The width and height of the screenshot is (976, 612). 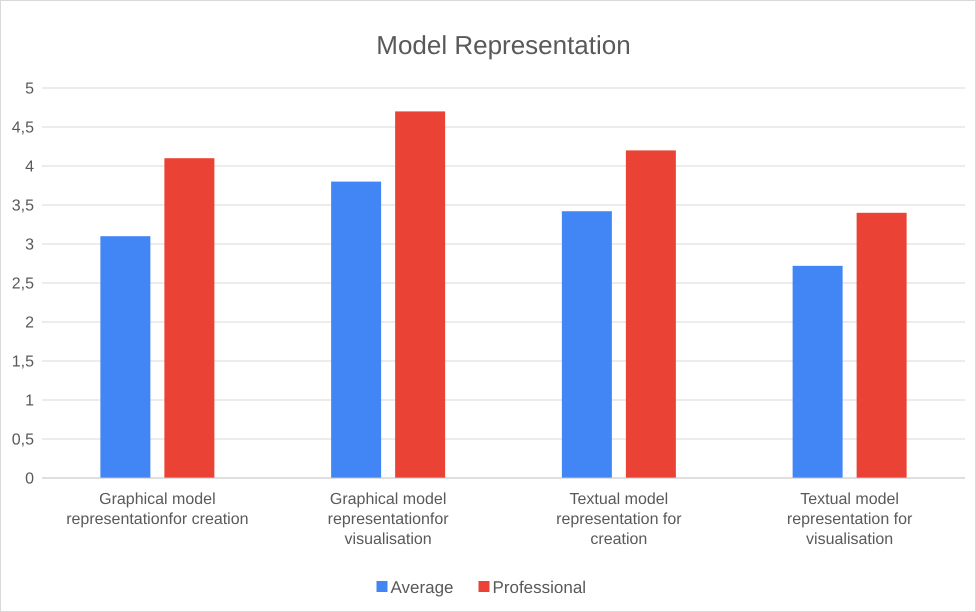 I want to click on y-tick-label: 4, so click(x=29, y=167).